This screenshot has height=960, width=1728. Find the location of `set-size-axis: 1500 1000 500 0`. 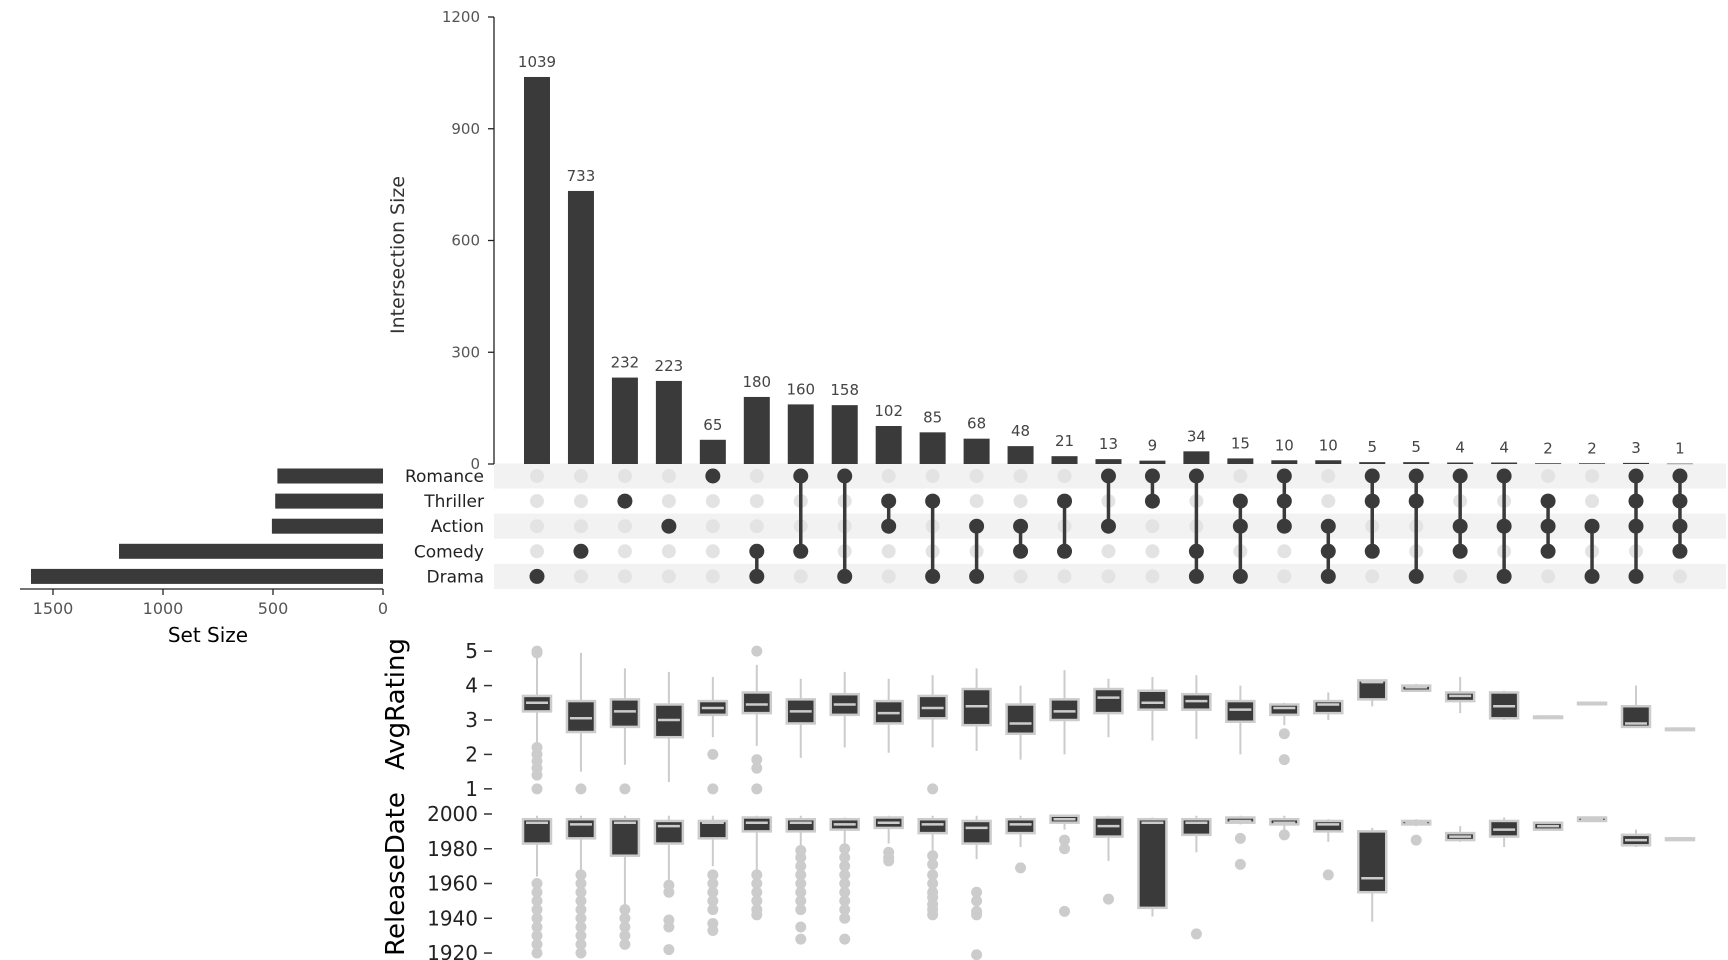

set-size-axis: 1500 1000 500 0 is located at coordinates (204, 603).